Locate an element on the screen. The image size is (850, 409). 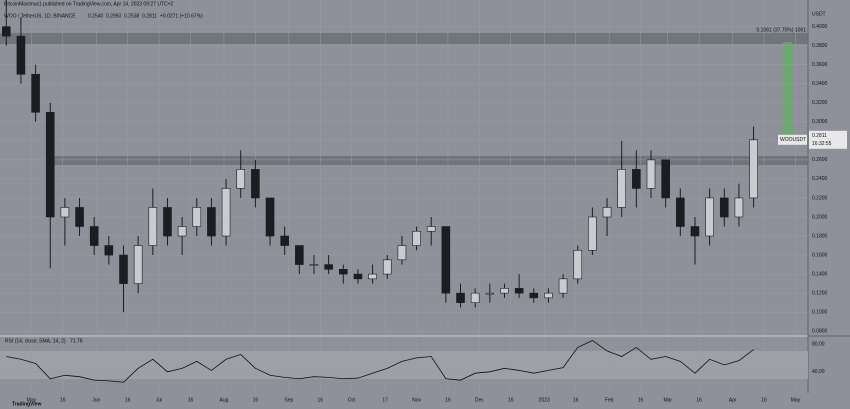
resistance-zone is located at coordinates (404, 38).